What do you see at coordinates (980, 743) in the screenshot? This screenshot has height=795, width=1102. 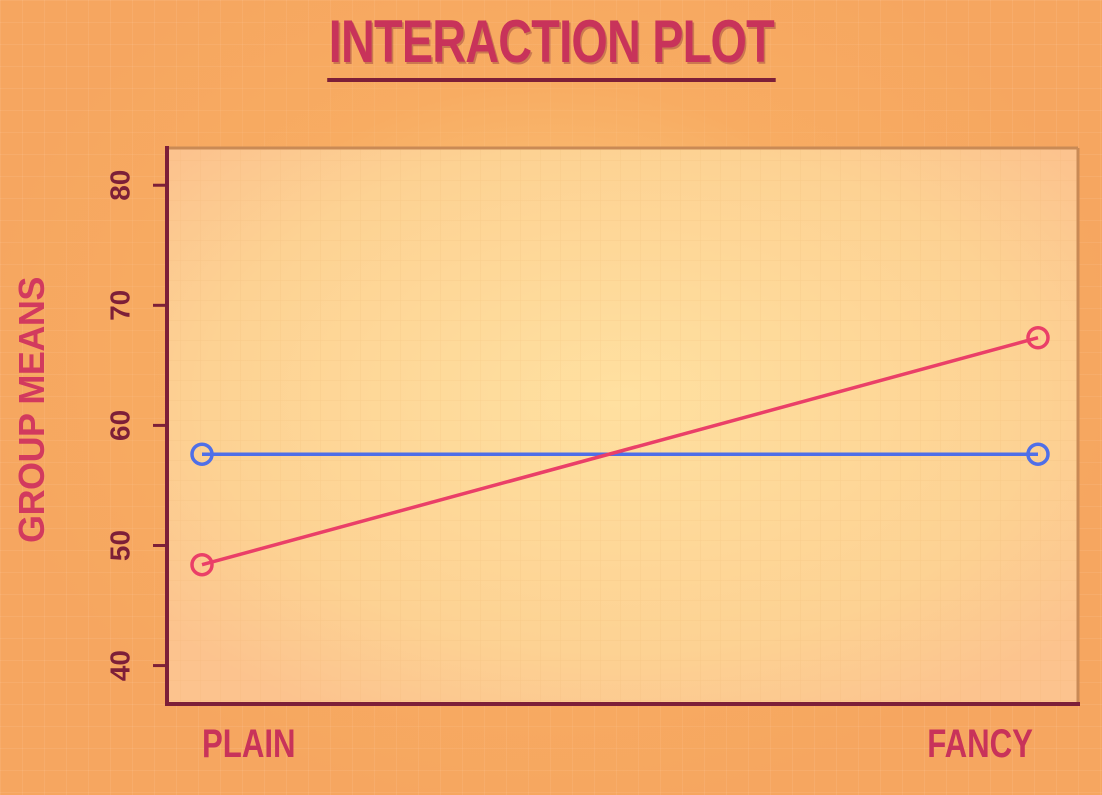 I see `x-tick-label: FANCY` at bounding box center [980, 743].